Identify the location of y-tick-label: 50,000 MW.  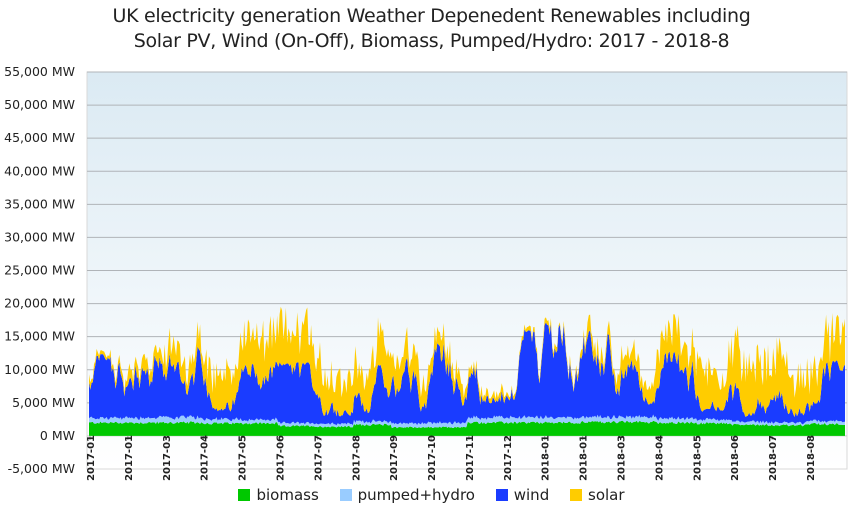
(39, 104).